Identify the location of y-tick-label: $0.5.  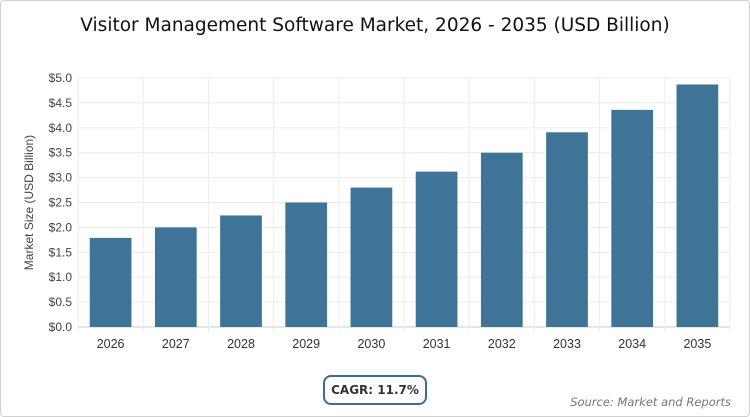
(61, 302).